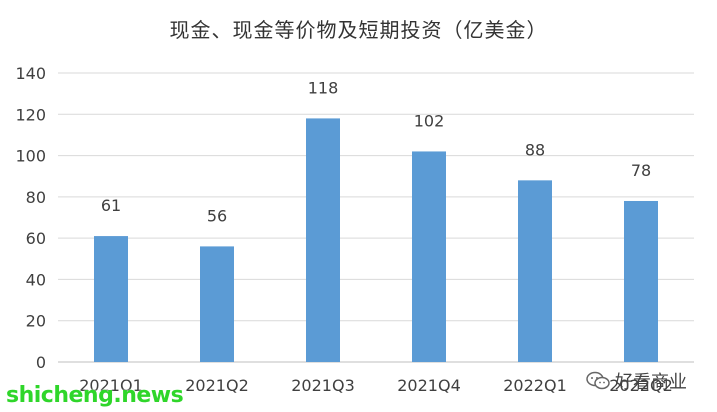  What do you see at coordinates (641, 170) in the screenshot?
I see `data-label: 78` at bounding box center [641, 170].